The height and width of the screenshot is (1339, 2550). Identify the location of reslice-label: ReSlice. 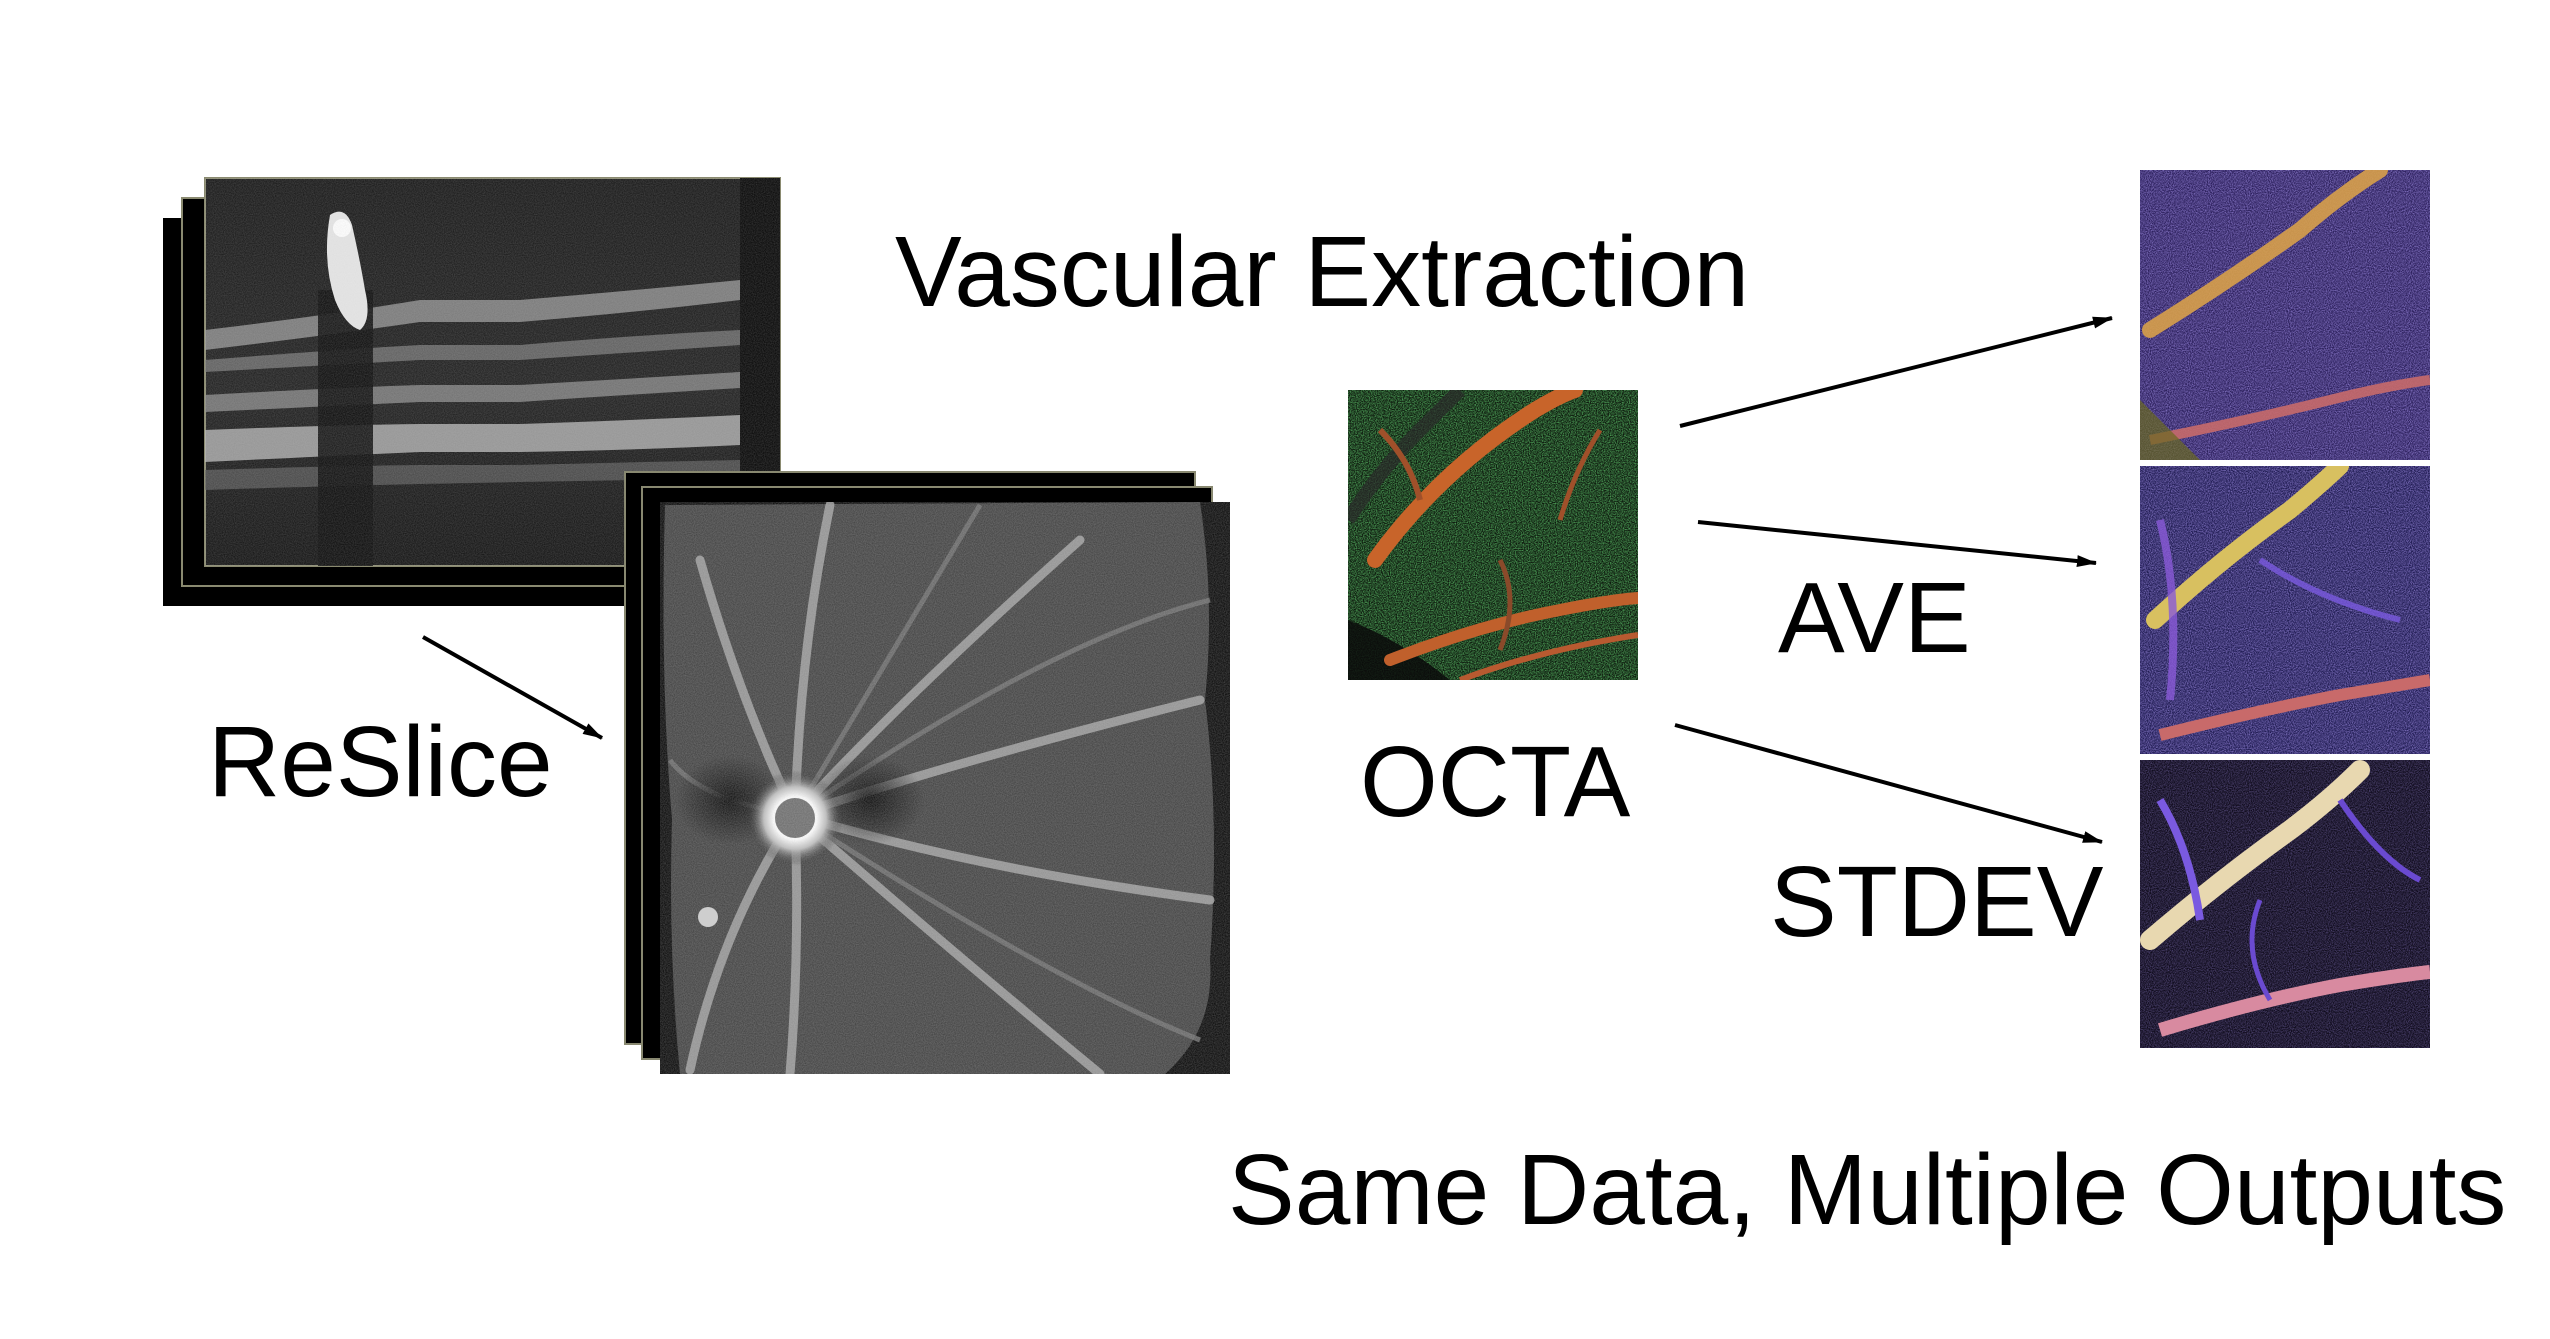
(380, 762).